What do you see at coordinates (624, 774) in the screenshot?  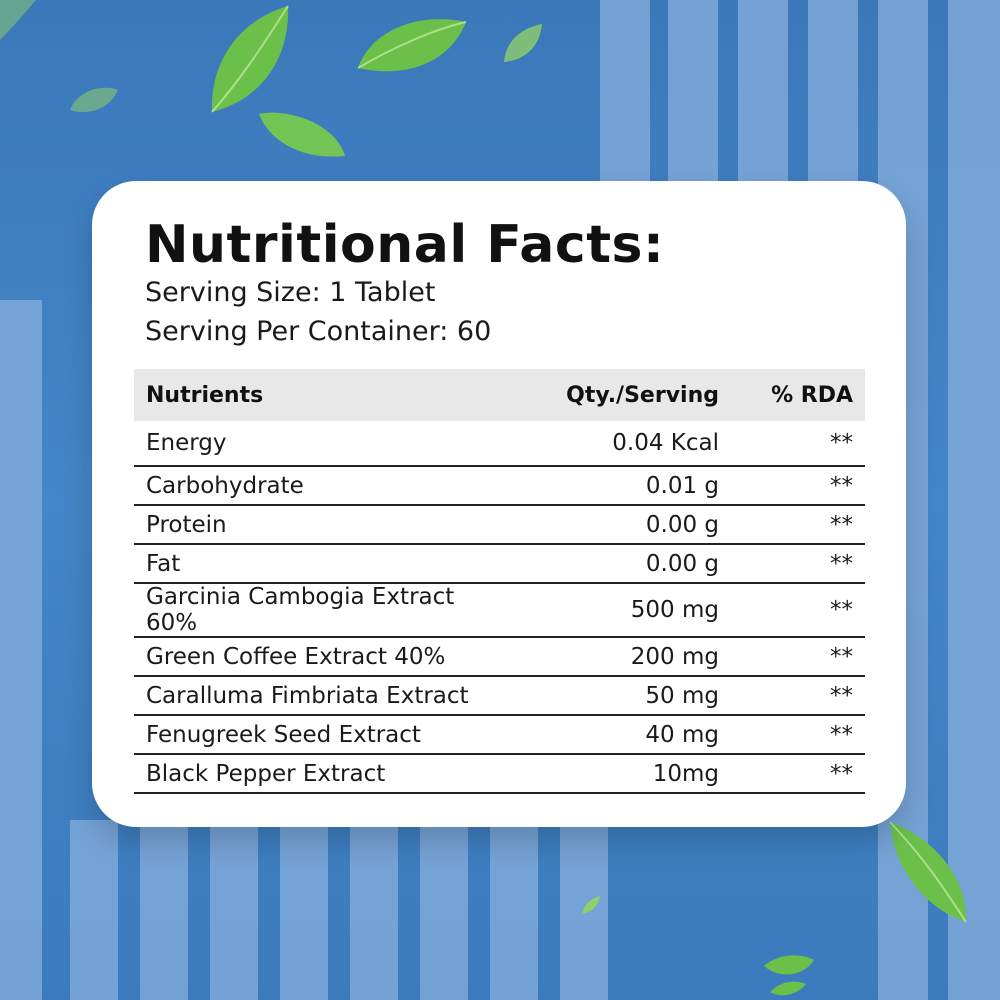 I see `nutrient-qty: 10mg` at bounding box center [624, 774].